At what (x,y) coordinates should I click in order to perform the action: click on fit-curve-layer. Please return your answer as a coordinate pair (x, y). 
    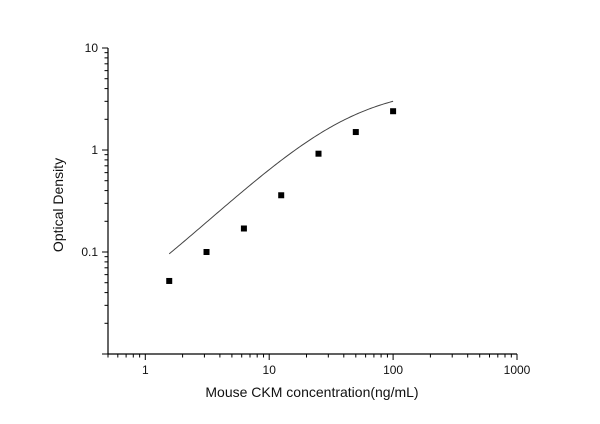
    Looking at the image, I should click on (281, 177).